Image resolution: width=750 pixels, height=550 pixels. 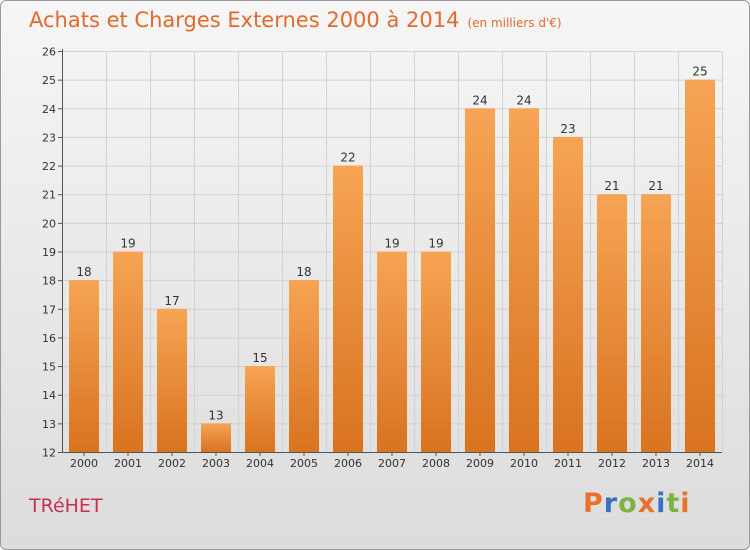 What do you see at coordinates (699, 72) in the screenshot?
I see `data-label-2014: 25` at bounding box center [699, 72].